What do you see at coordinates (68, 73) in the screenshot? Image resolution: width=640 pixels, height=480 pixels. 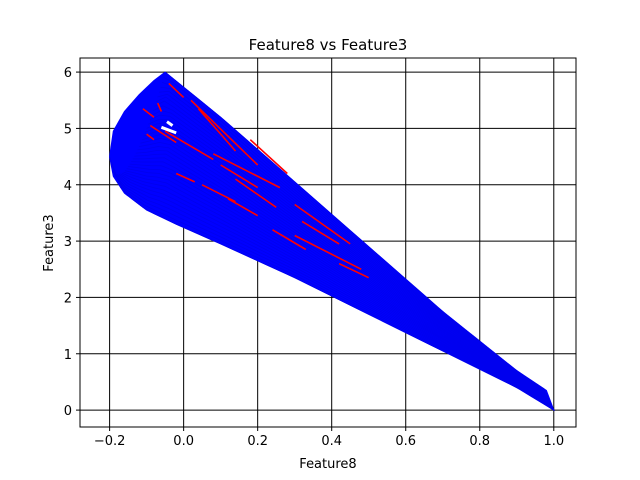 I see `y-tick-label: 6` at bounding box center [68, 73].